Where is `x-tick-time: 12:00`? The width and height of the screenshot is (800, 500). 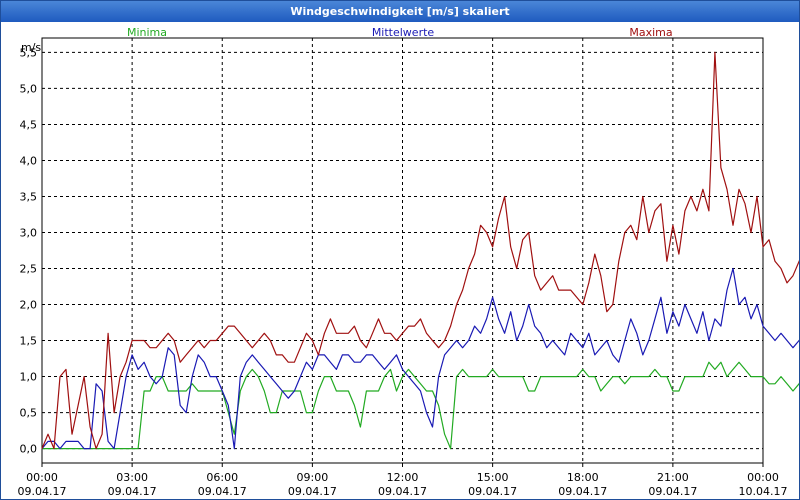 x-tick-time: 12:00 is located at coordinates (403, 477).